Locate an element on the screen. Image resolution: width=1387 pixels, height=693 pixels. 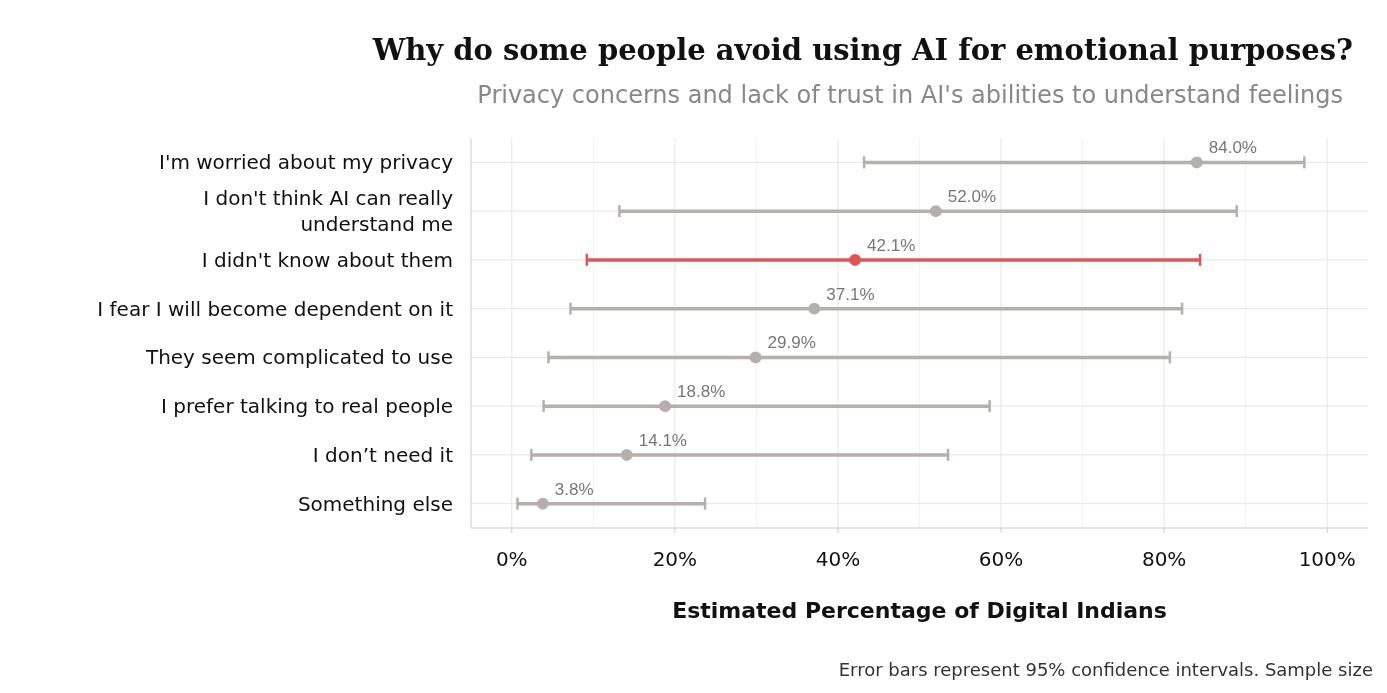
data-label: 18.8% is located at coordinates (701, 392).